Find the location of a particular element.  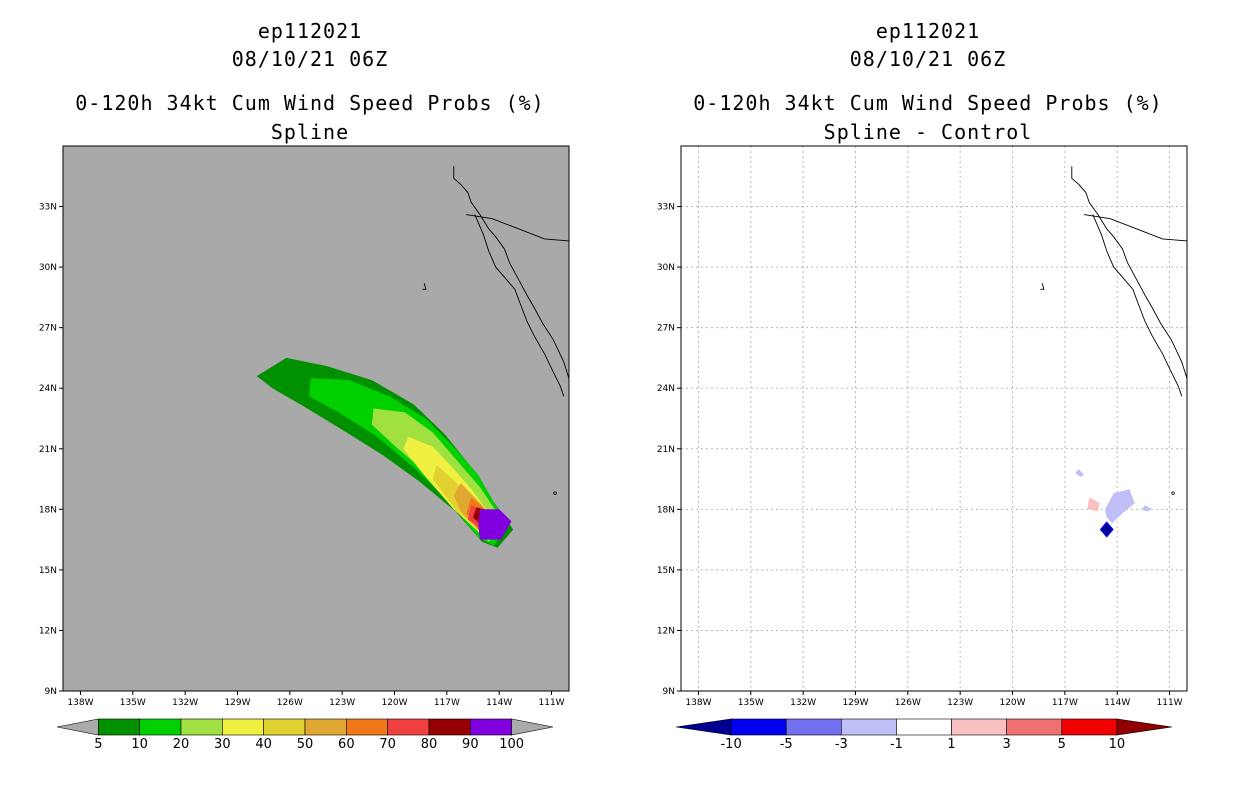

right-x-tick-label: 132W is located at coordinates (803, 703).